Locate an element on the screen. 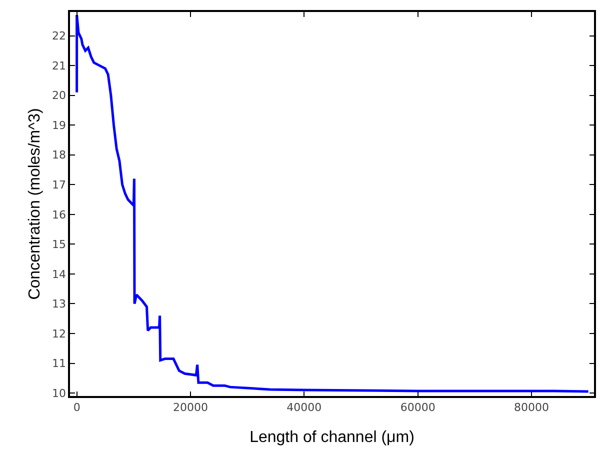  y-tick-label: 10 is located at coordinates (59, 393).